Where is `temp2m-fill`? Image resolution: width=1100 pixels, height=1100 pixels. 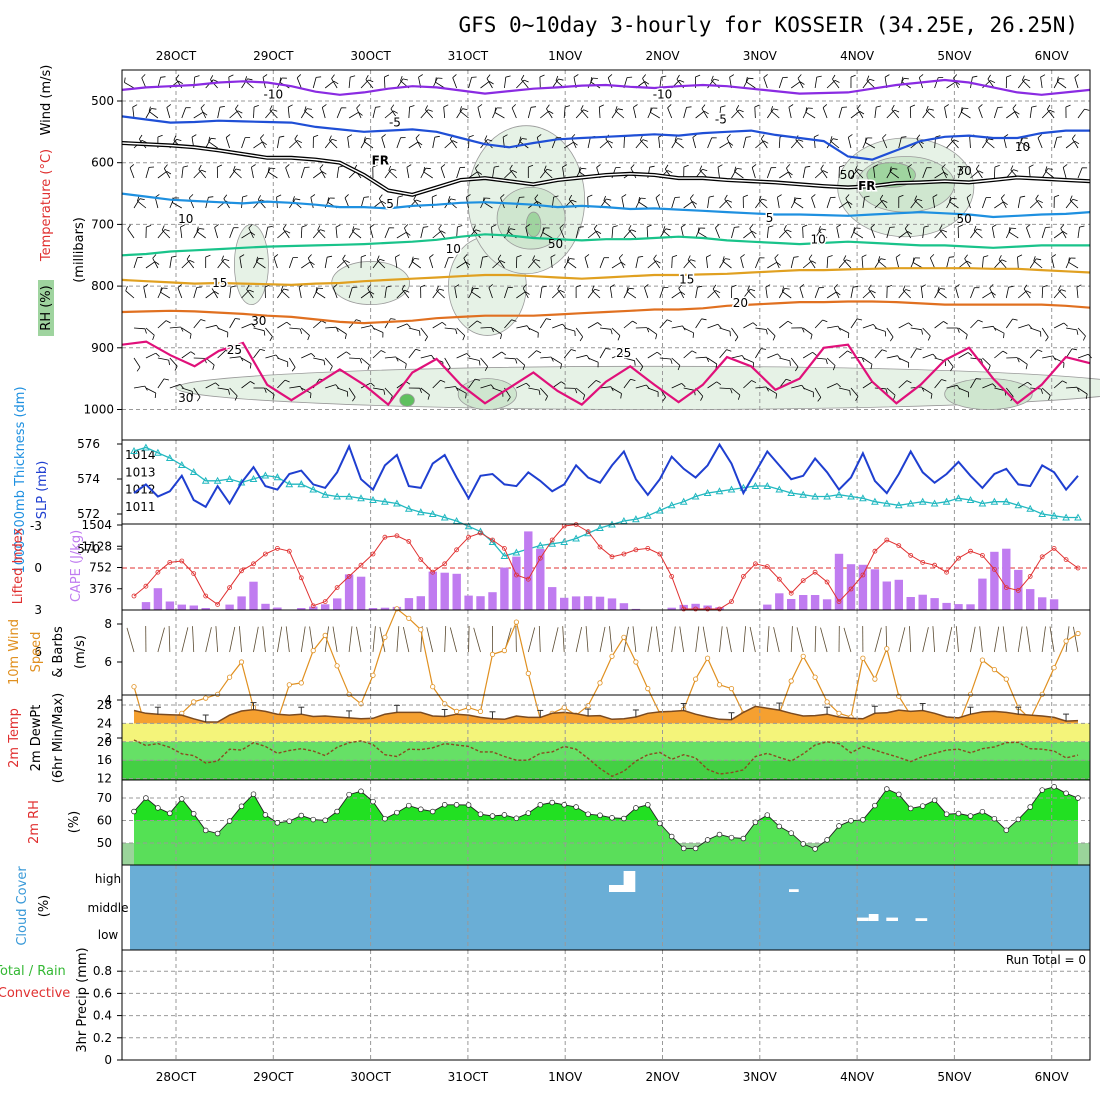 temp2m-fill is located at coordinates (606, 715).